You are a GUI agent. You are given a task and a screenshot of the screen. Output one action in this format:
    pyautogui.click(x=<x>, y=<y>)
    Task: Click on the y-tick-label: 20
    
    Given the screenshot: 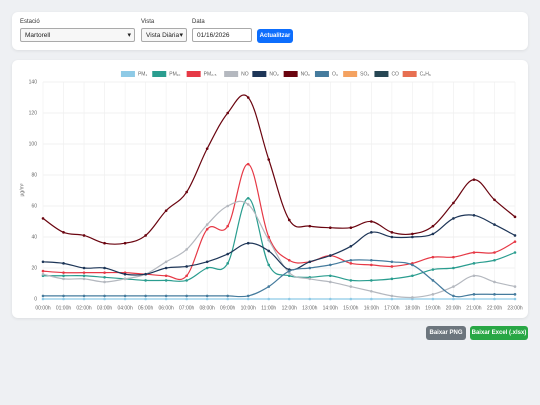 What is the action you would take?
    pyautogui.click(x=34, y=268)
    